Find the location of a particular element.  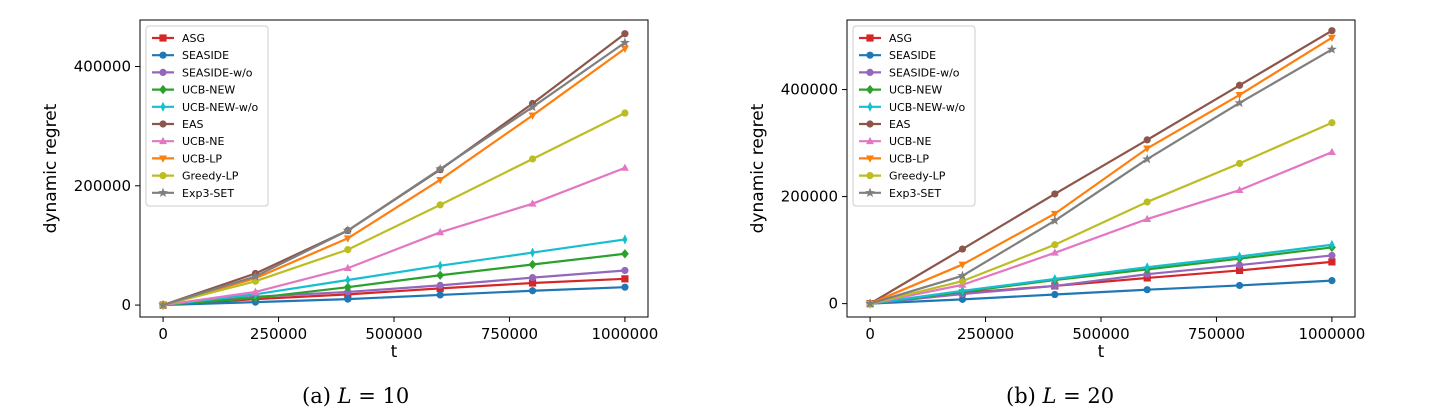

legend-label: SEASIDE-w/o is located at coordinates (924, 72).